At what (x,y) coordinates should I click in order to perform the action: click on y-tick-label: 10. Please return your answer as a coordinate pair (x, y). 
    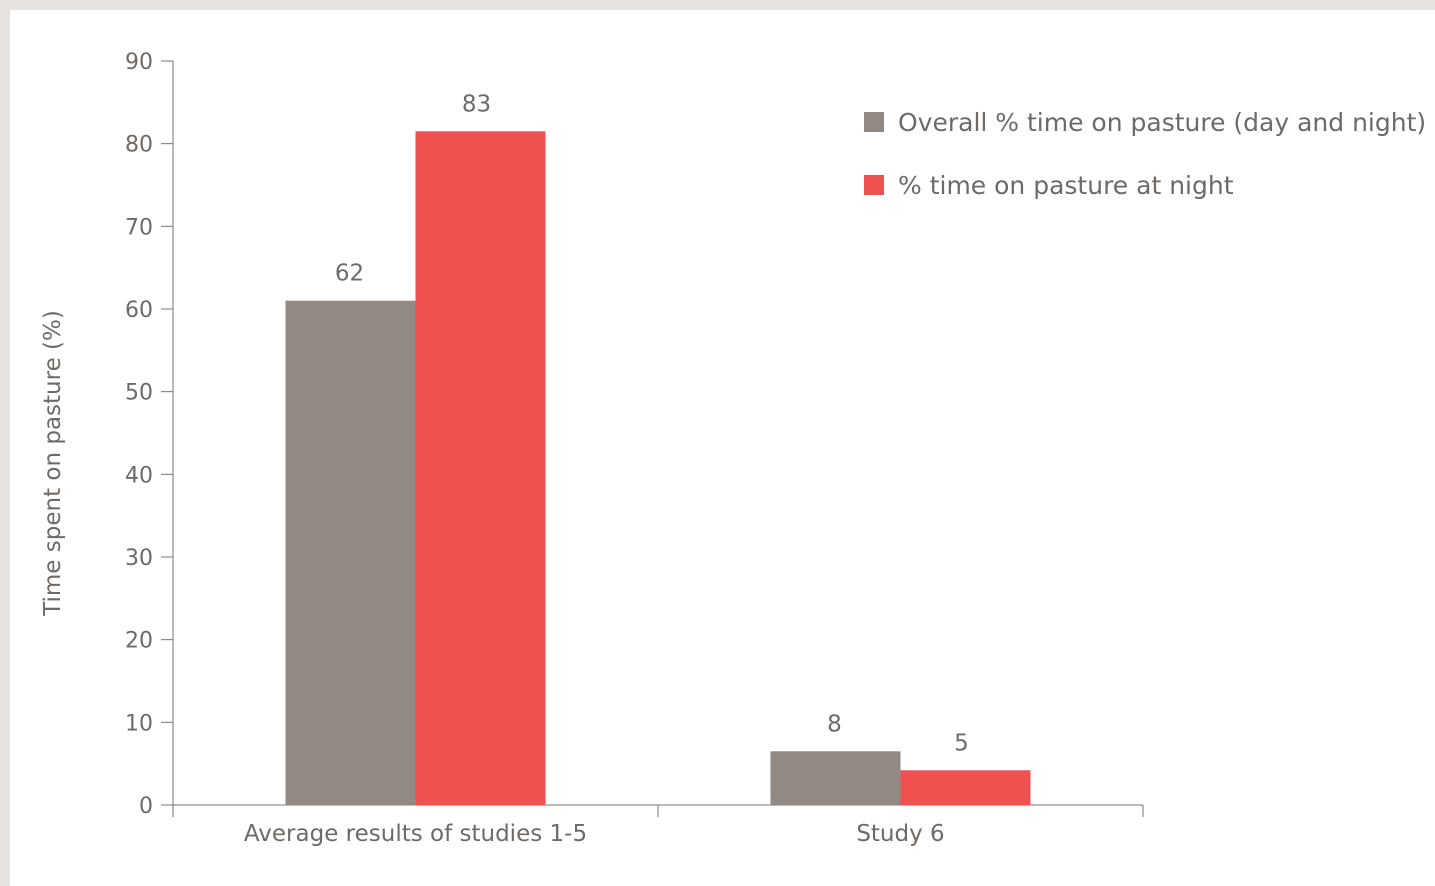
    Looking at the image, I should click on (139, 723).